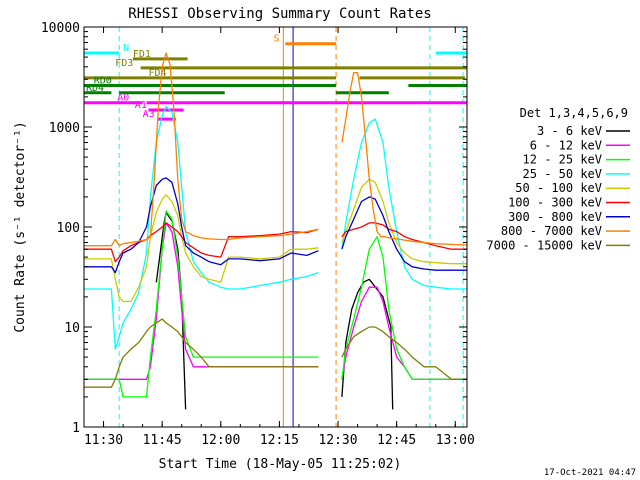 The width and height of the screenshot is (640, 480). Describe the element at coordinates (562, 174) in the screenshot. I see `legend-label-25-50-kev: 25 - 50 keV` at that location.